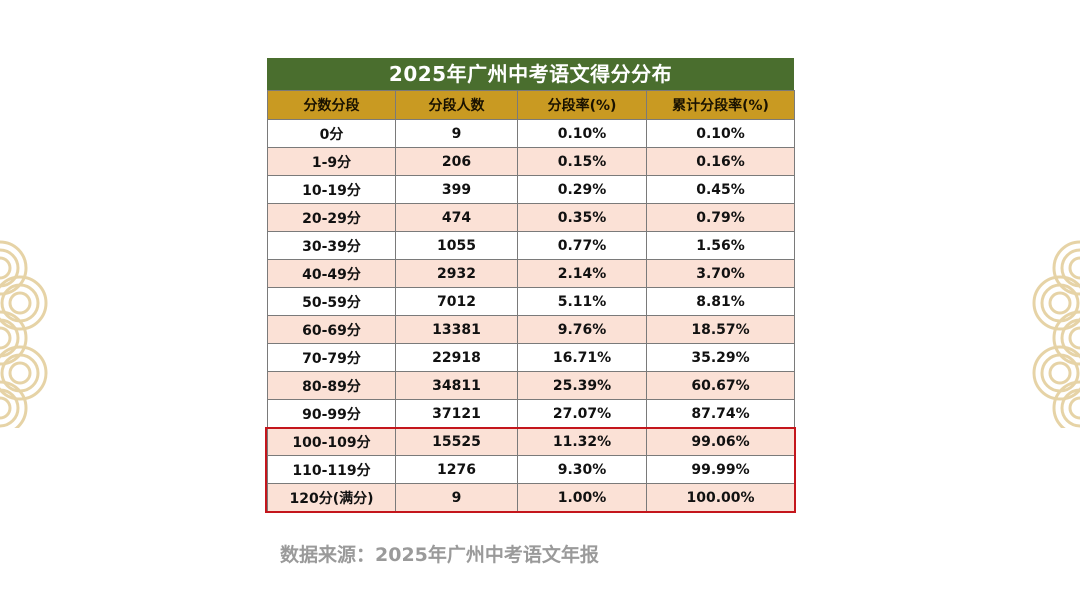 This screenshot has height=608, width=1080. I want to click on cell-cumulative-rate: 0.16%, so click(720, 161).